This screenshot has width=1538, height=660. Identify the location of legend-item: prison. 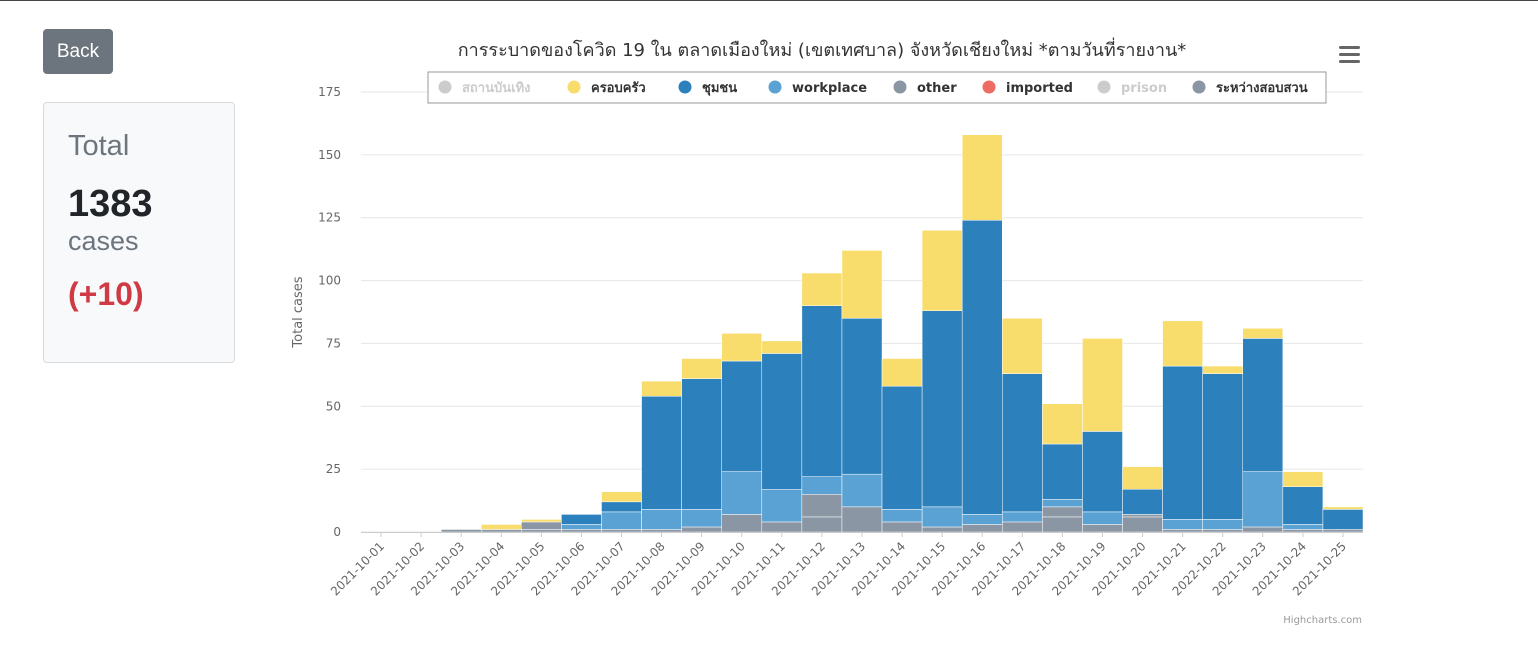
(1132, 88).